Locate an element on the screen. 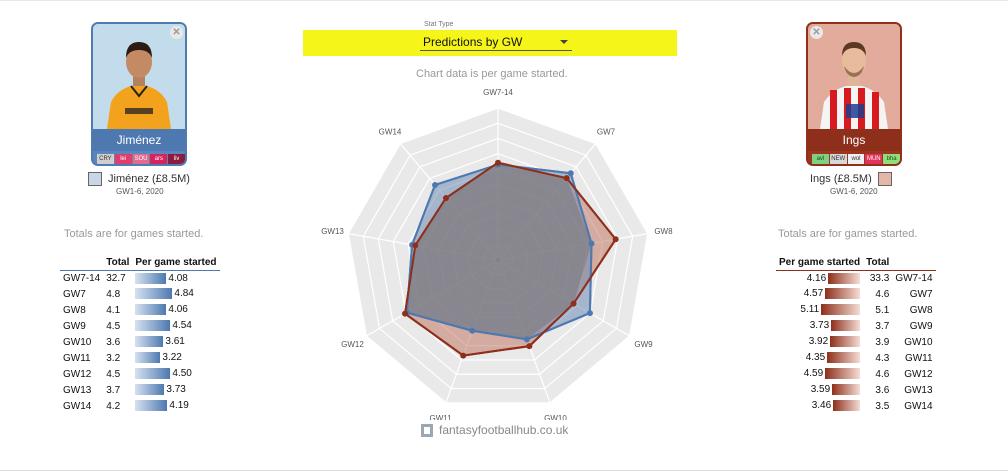 This screenshot has width=1008, height=471. radar-axis-label: GW13 is located at coordinates (332, 231).